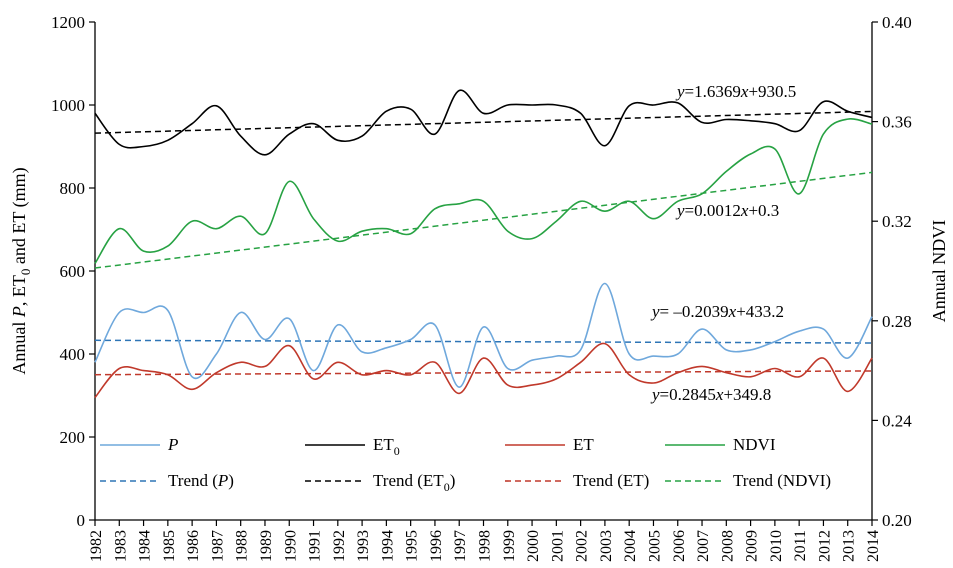 This screenshot has height=568, width=953. Describe the element at coordinates (352, 446) in the screenshot. I see `legend-item: ET0` at that location.